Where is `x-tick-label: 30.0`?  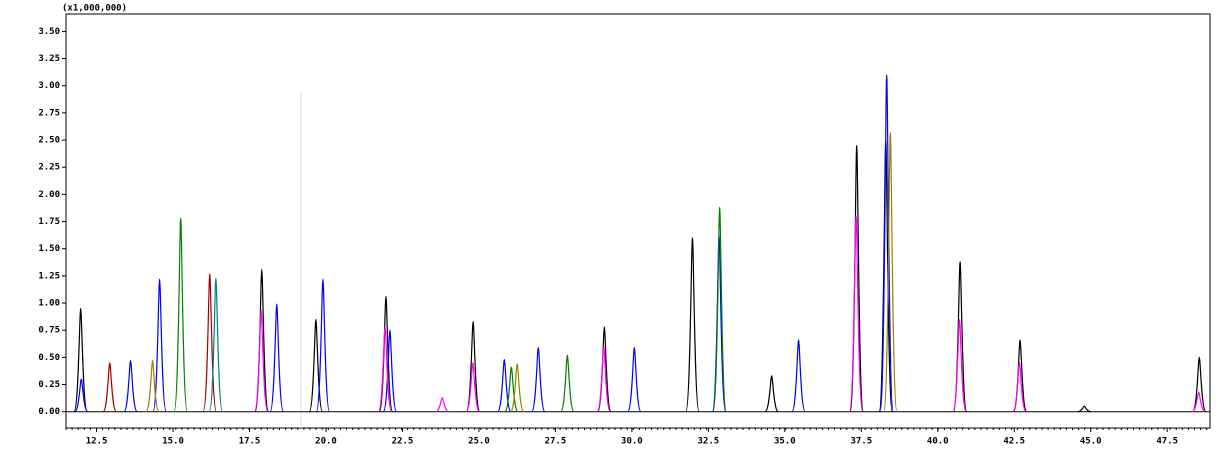 x-tick-label: 30.0 is located at coordinates (632, 442).